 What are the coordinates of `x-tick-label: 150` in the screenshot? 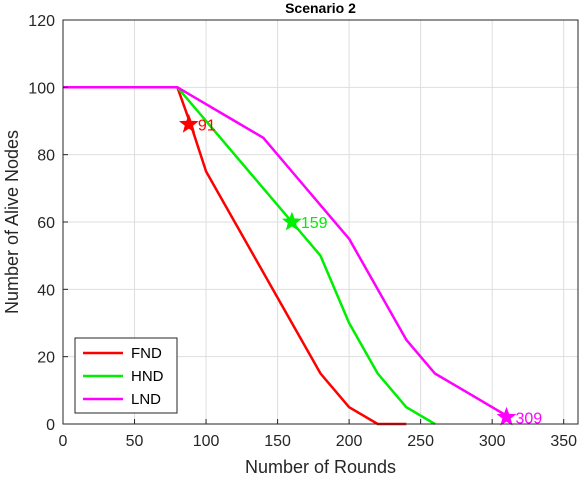 It's located at (277, 441).